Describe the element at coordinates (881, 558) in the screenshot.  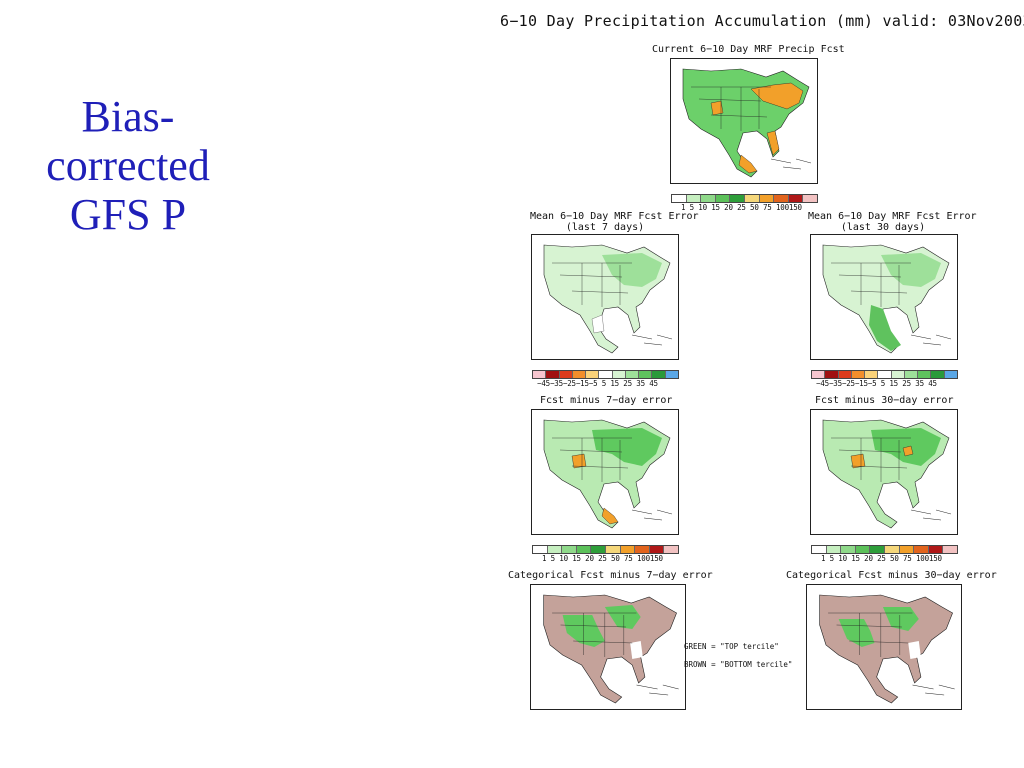
I see `fcst-minus-30day-colorbar-ticks: 1 5 10 15 20 25 50 75 100150` at that location.